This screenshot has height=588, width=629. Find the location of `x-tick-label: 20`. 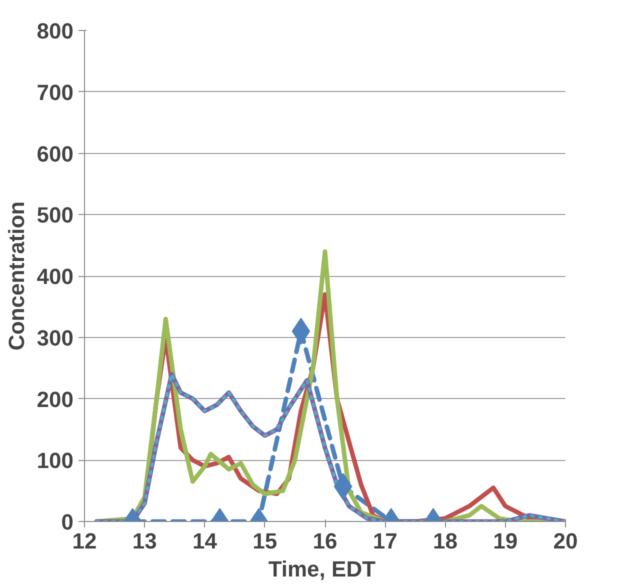

x-tick-label: 20 is located at coordinates (565, 541).